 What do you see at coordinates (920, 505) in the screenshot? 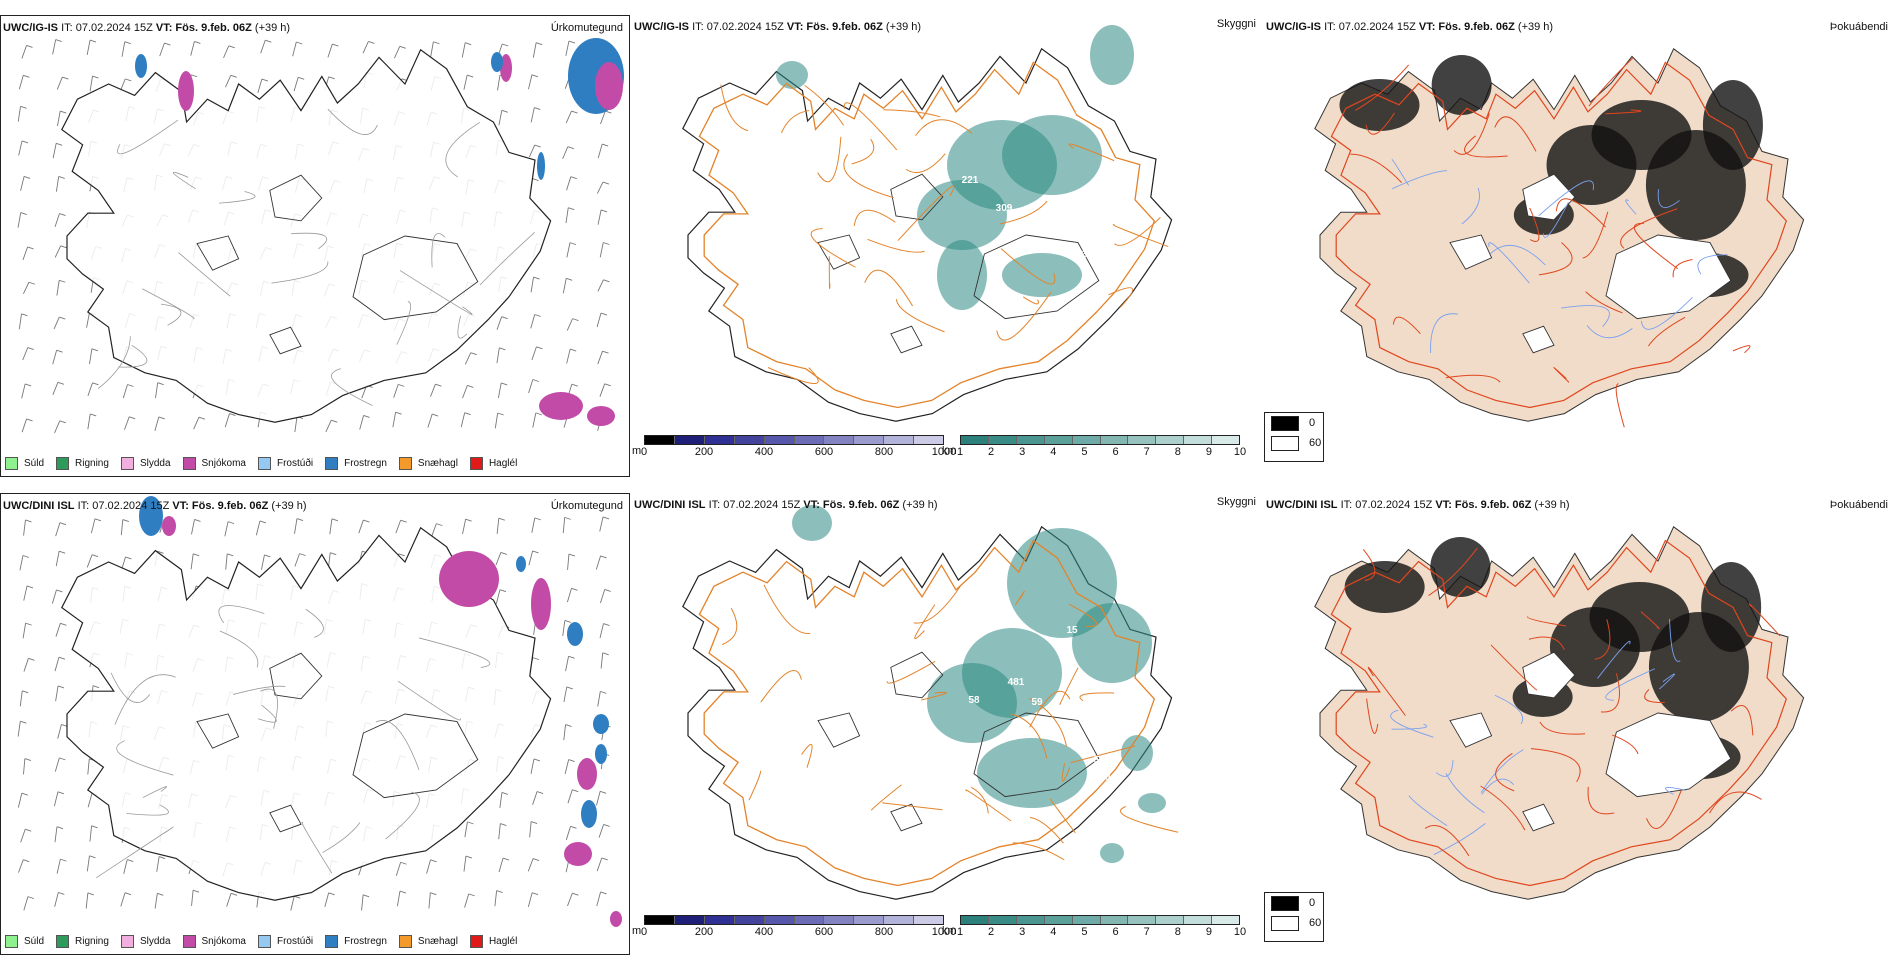
I see `lead-time: (+39 h)` at bounding box center [920, 505].